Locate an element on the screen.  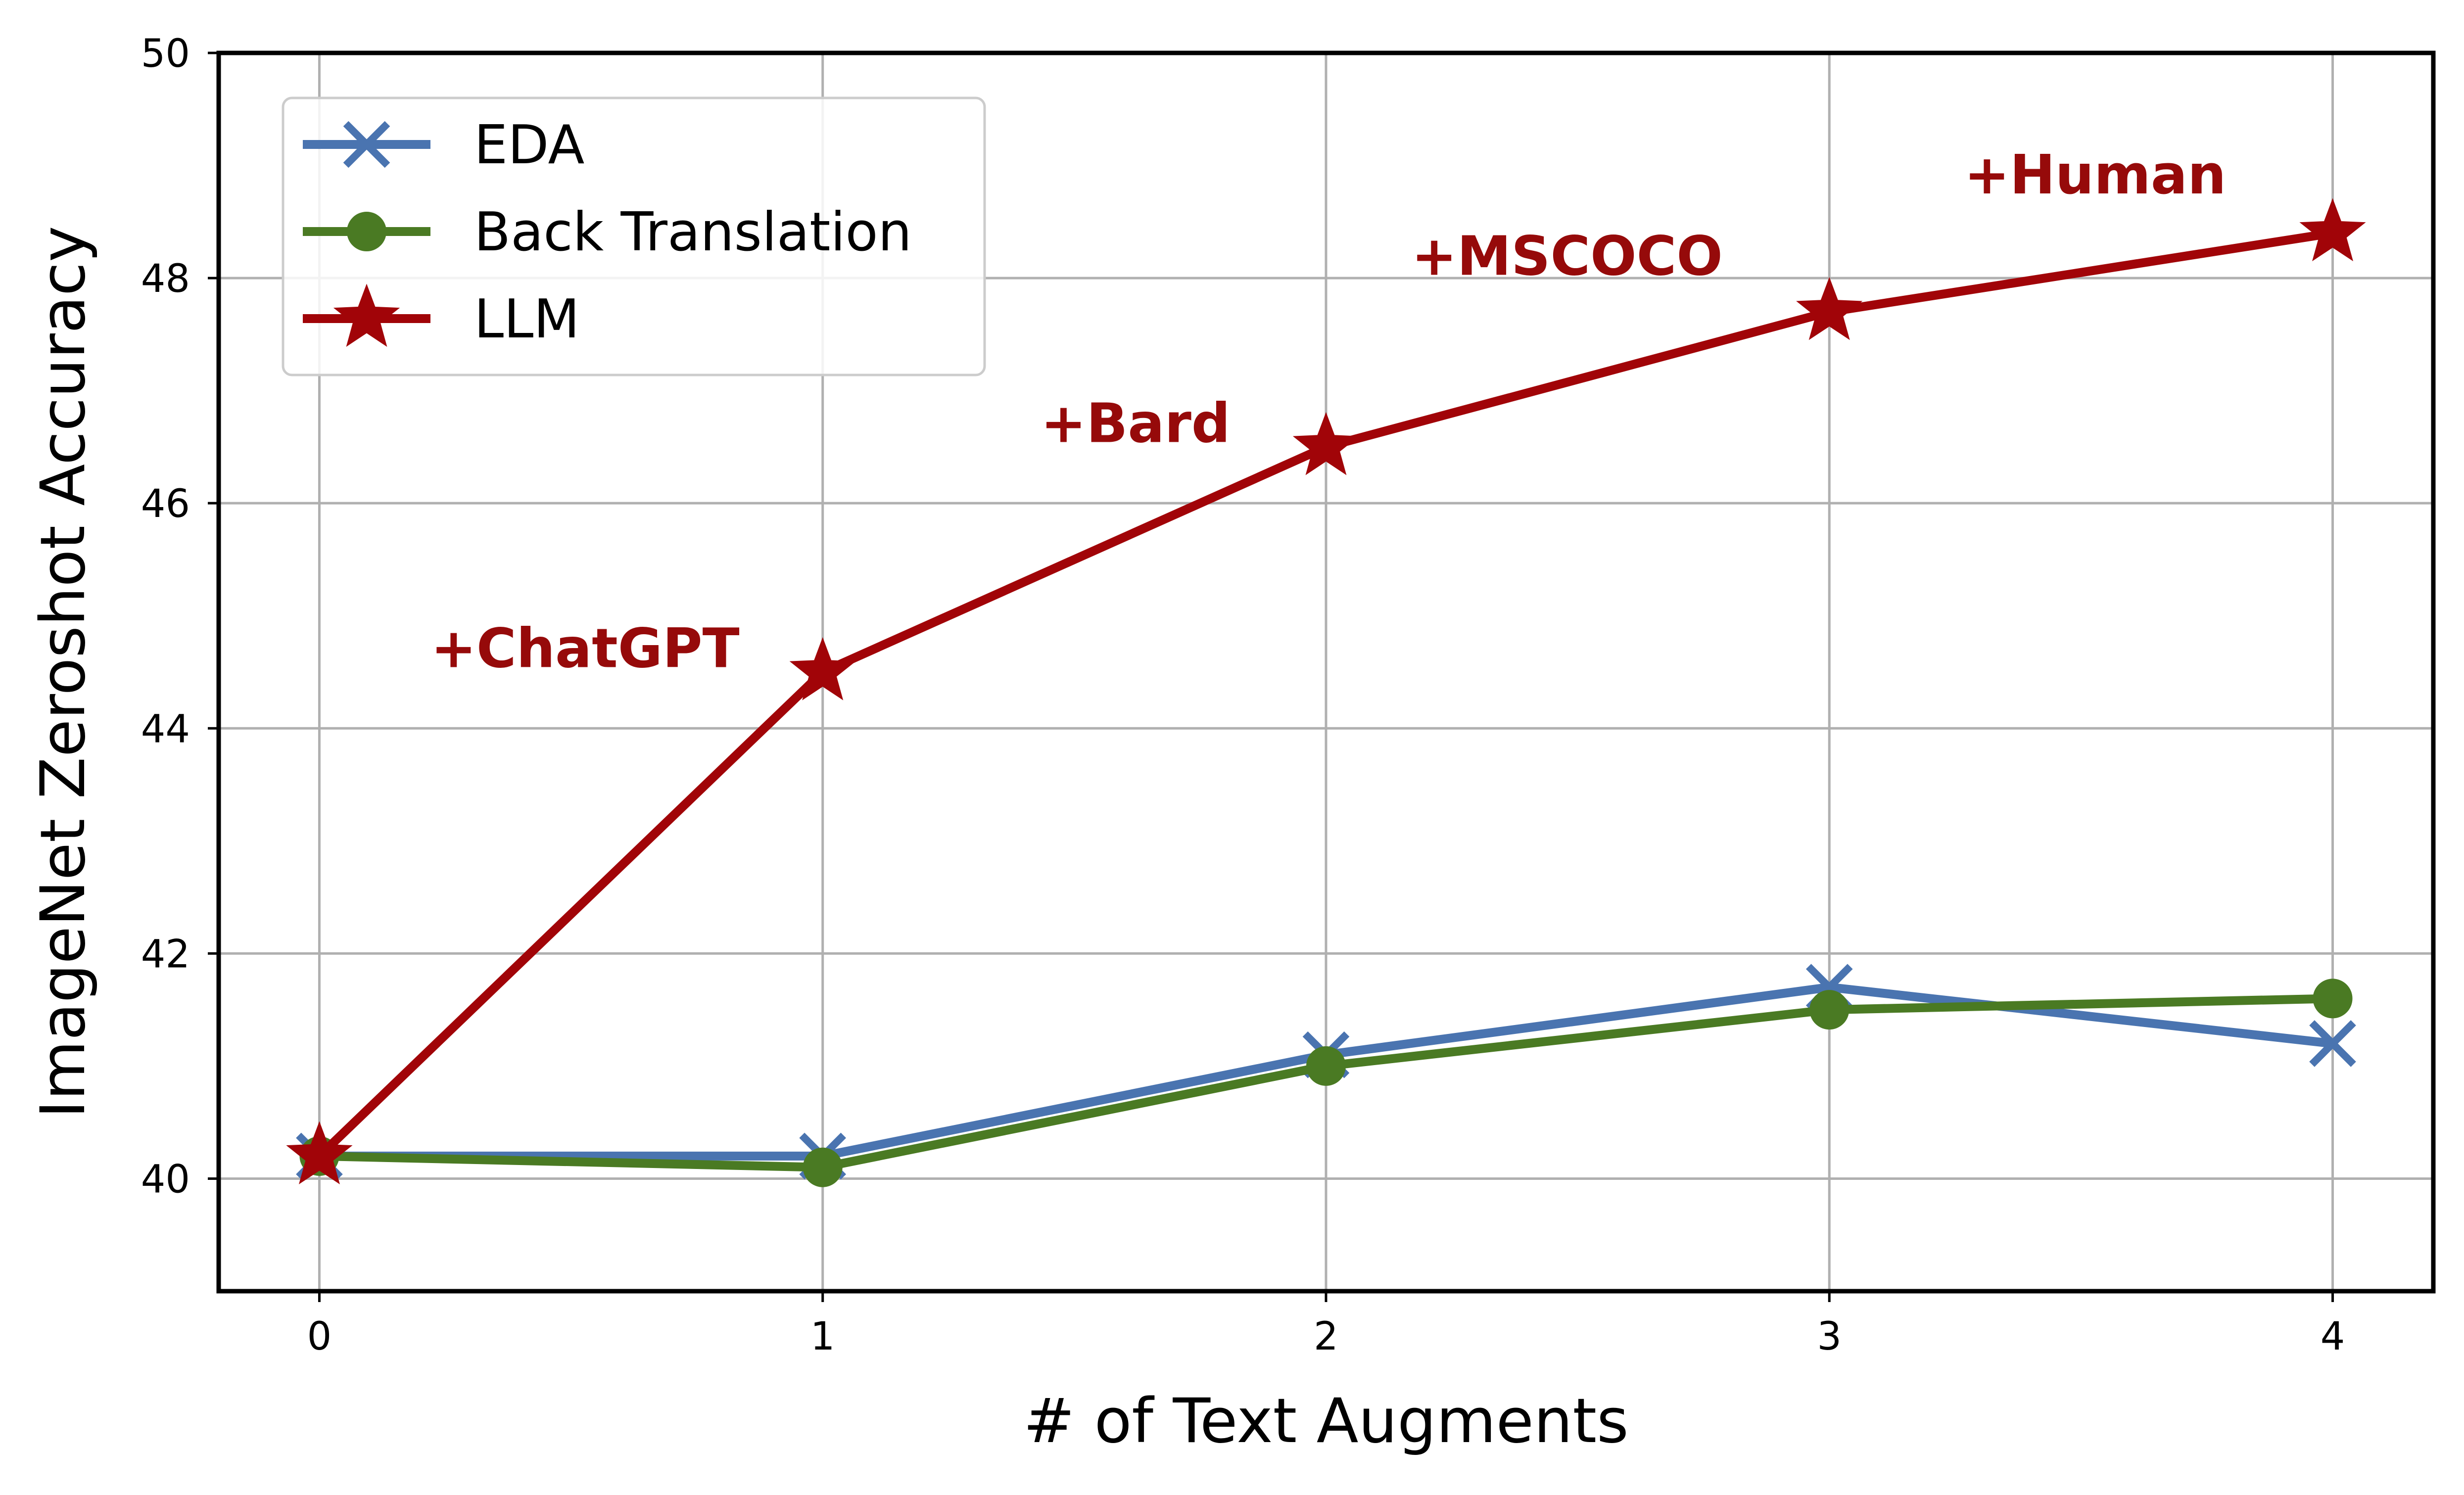
legend-label: LLM is located at coordinates (527, 319).